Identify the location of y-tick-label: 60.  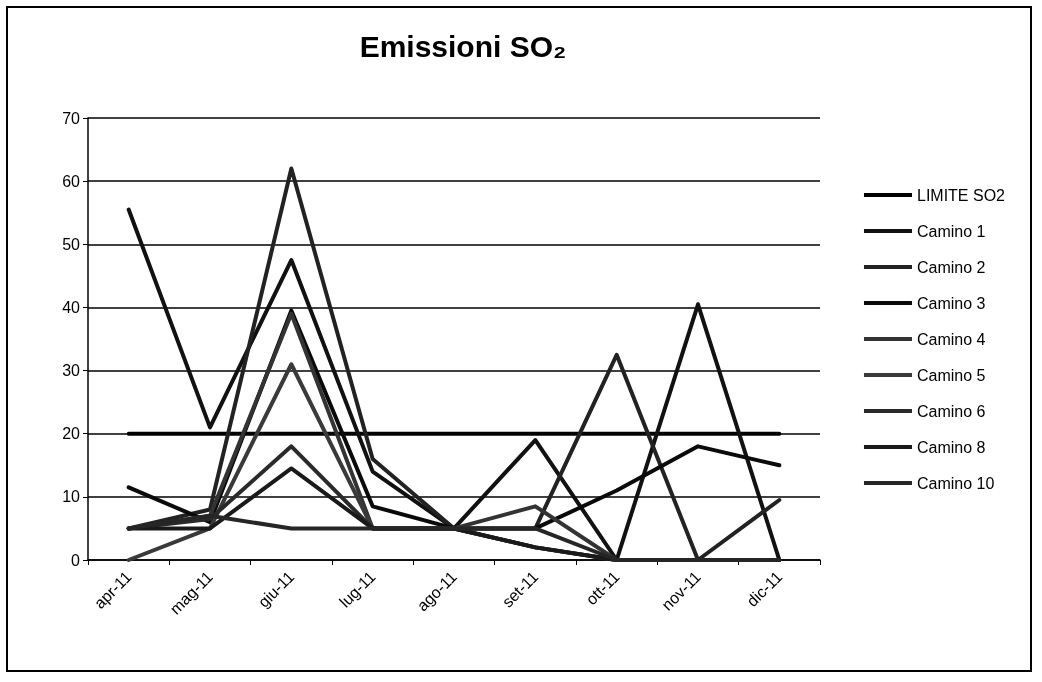
(71, 181).